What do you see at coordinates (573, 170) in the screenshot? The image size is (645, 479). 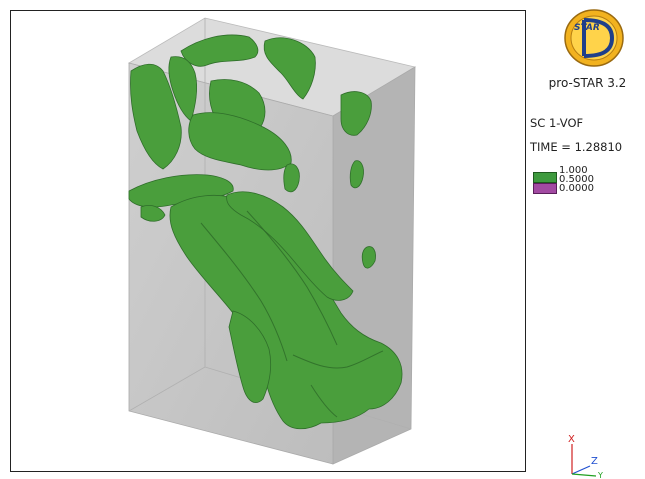 I see `legend-value-max: 1.000` at bounding box center [573, 170].